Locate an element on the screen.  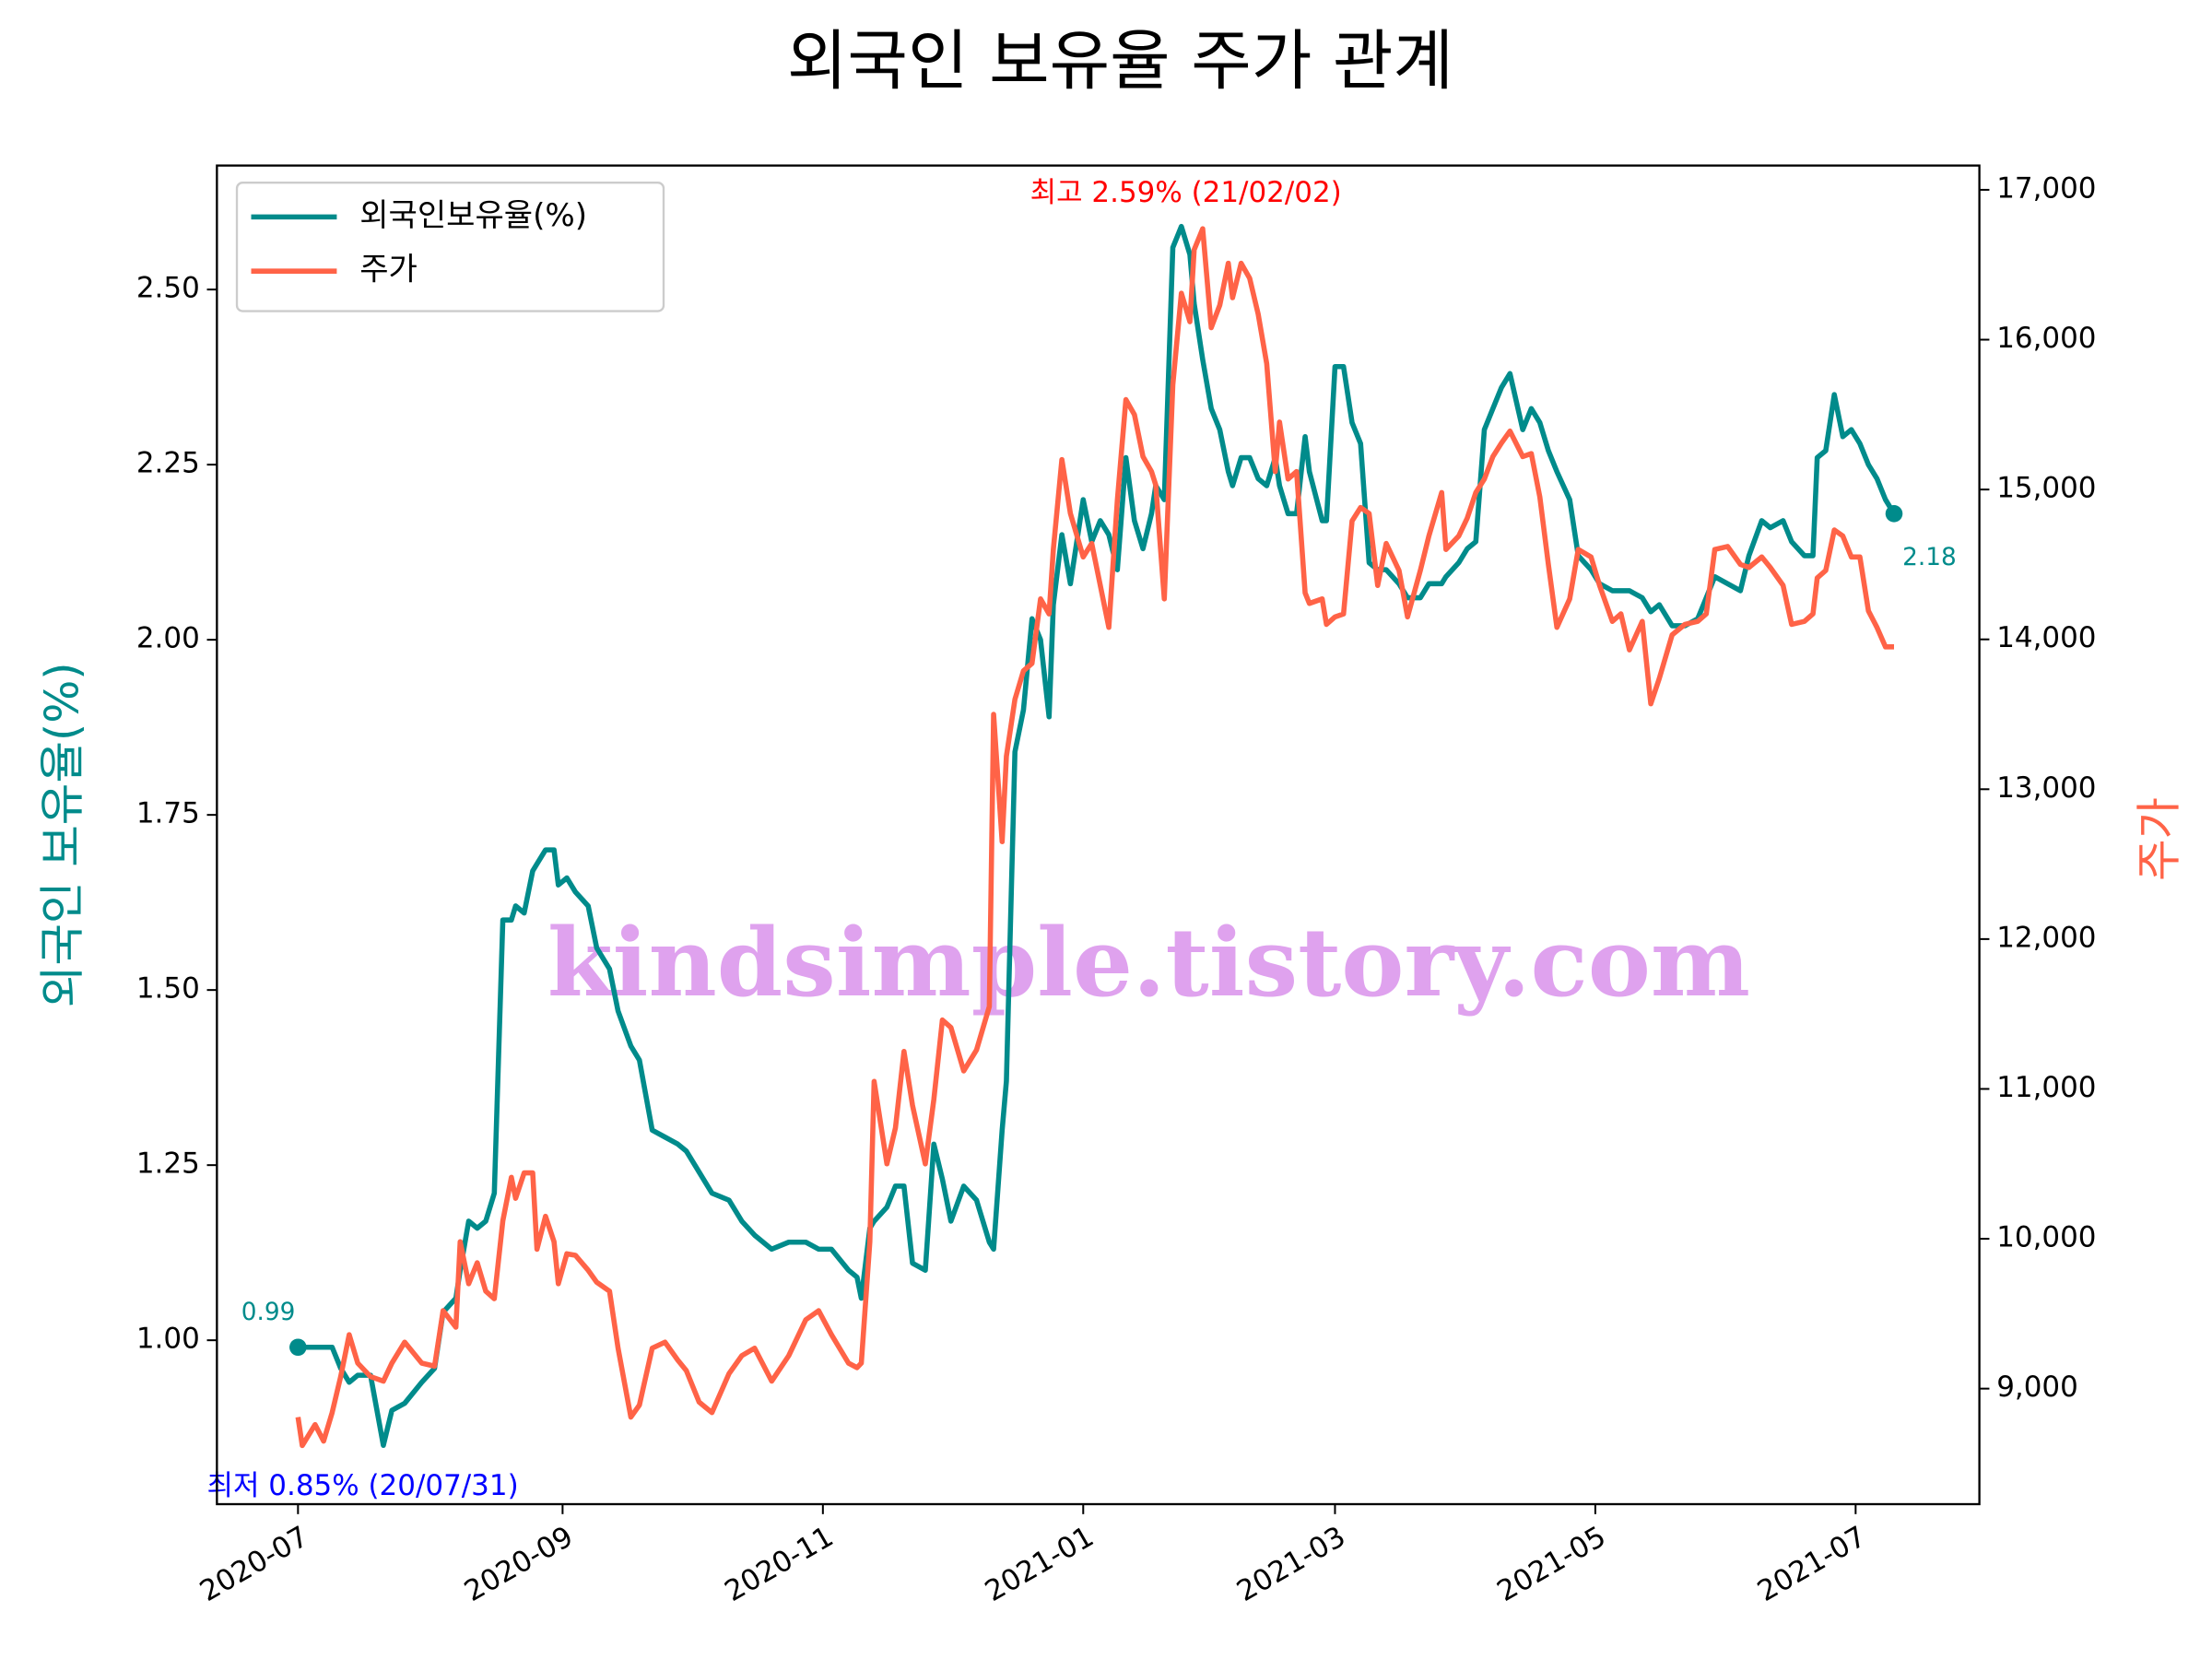
y2-tick-label: 9,000 is located at coordinates (2037, 1387).